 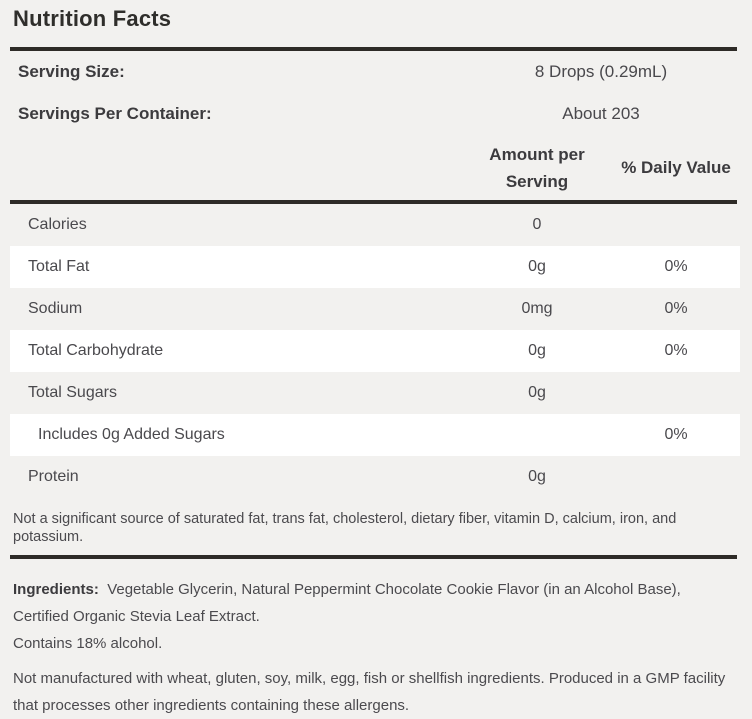 What do you see at coordinates (88, 643) in the screenshot?
I see `alcohol-note: Contains 18% alcohol.` at bounding box center [88, 643].